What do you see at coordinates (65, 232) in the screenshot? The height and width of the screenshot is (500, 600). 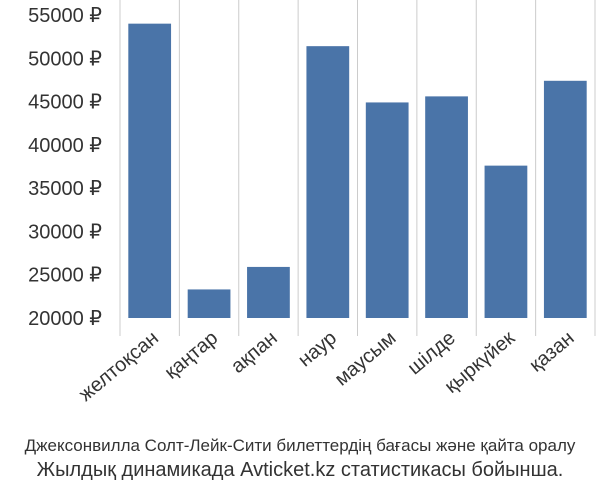 I see `y-tick-label: 30000 ₽` at bounding box center [65, 232].